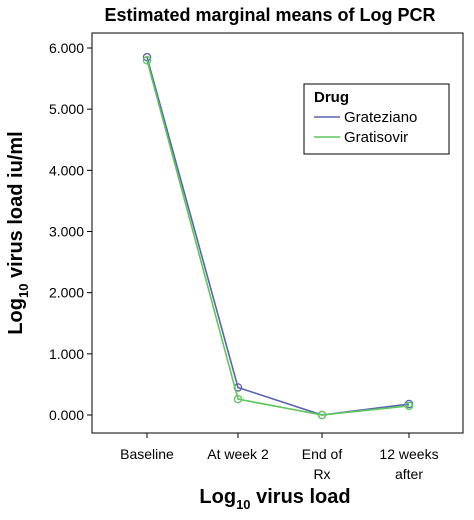  I want to click on y-tick-label: 2.000, so click(66, 293).